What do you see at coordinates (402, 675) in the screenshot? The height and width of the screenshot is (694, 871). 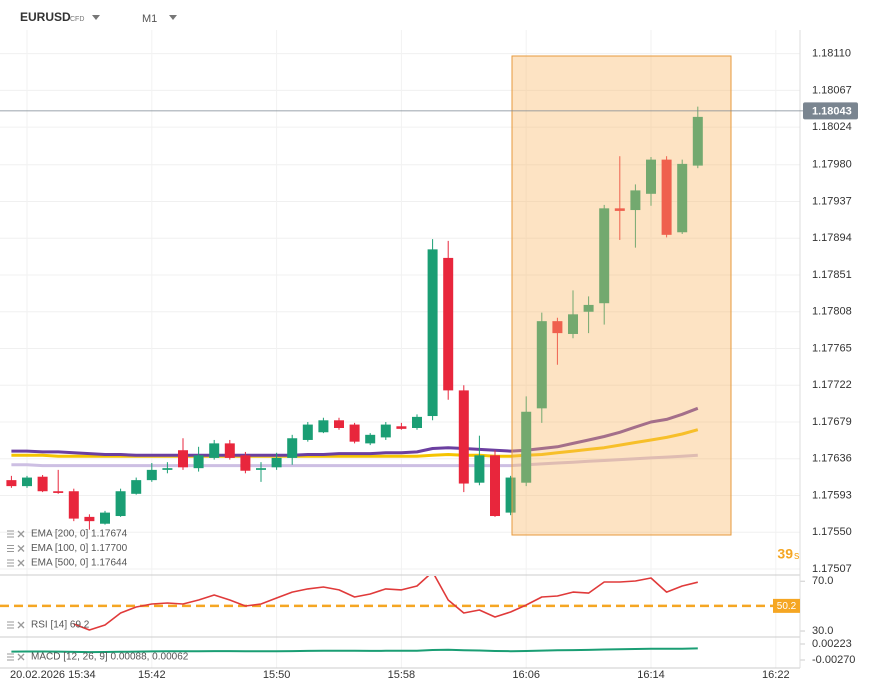 I see `x-tick-label: 15:58` at bounding box center [402, 675].